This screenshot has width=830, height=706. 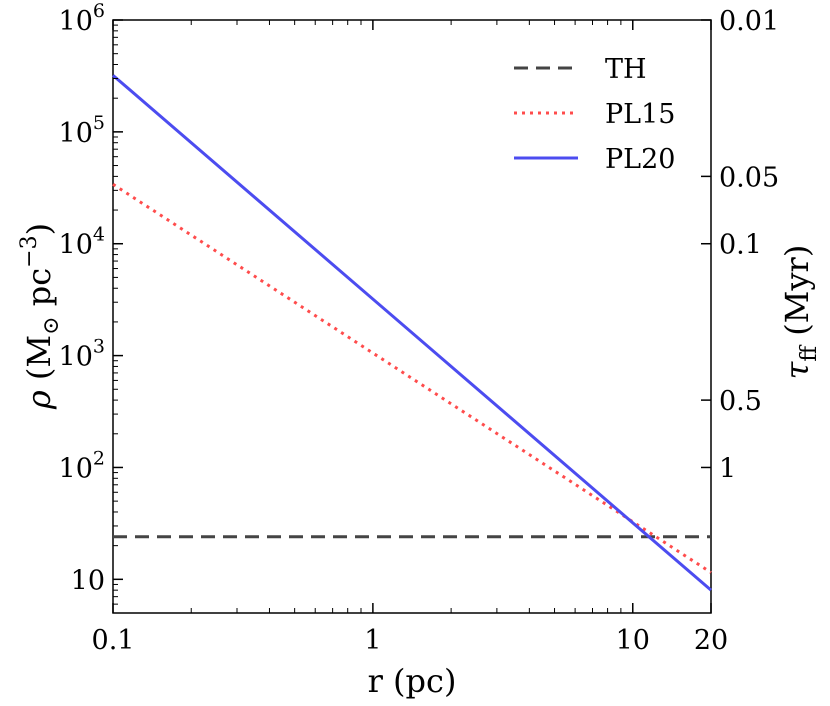 I want to click on right-y-tick-label: 1, so click(x=727, y=468).